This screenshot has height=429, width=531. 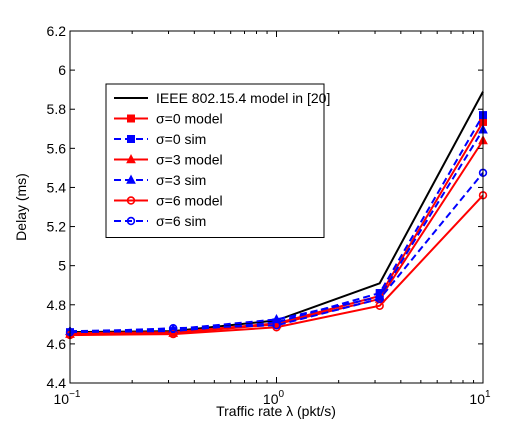 What do you see at coordinates (243, 98) in the screenshot?
I see `legend-label: IEEE 802.15.4 model in [20]` at bounding box center [243, 98].